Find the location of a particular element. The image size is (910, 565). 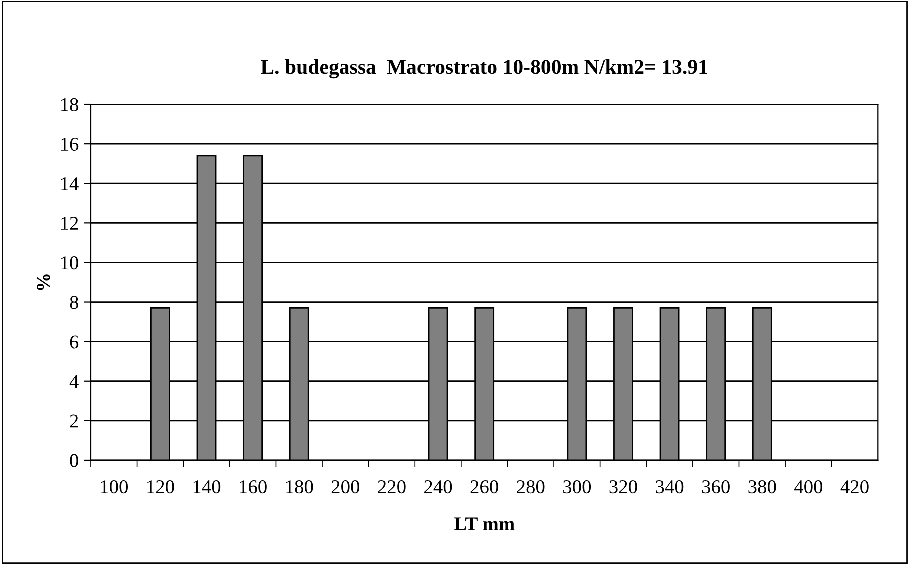

y-tick-label: 18 is located at coordinates (69, 105).